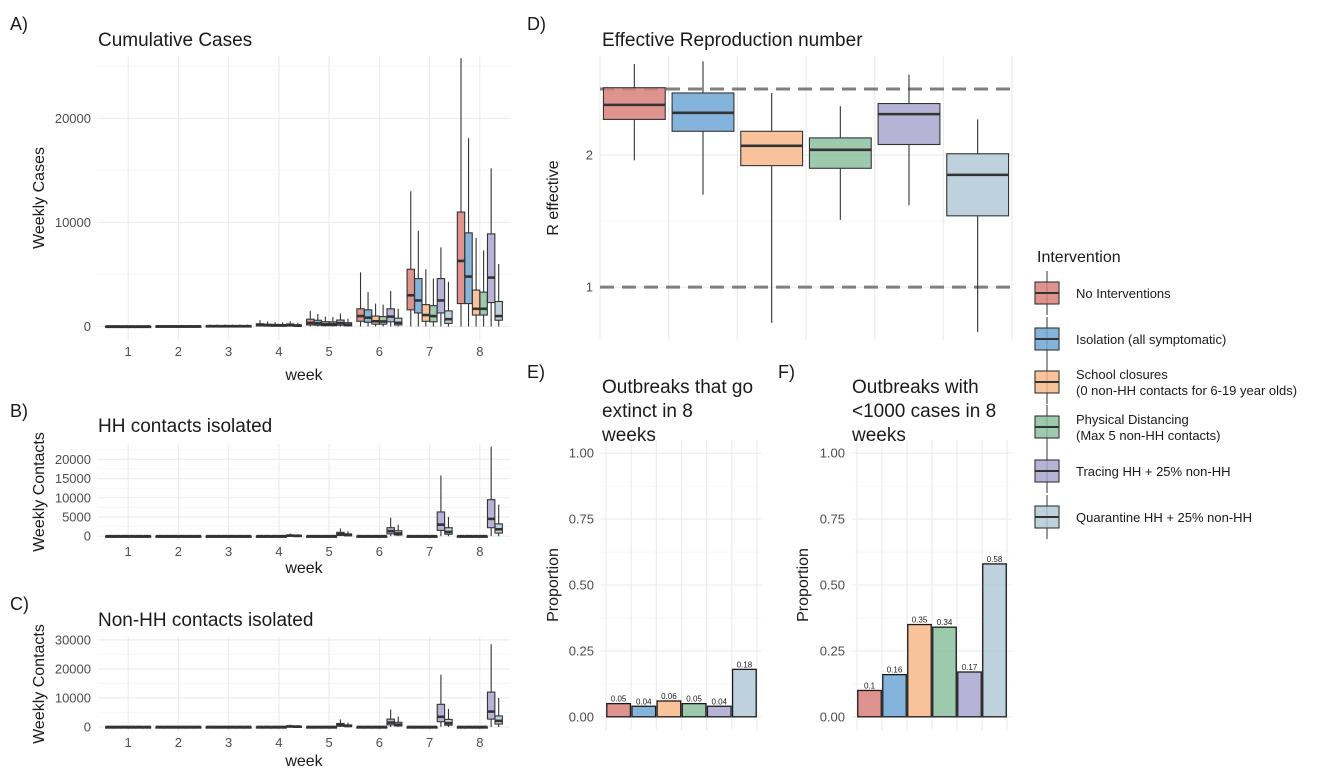  What do you see at coordinates (1153, 471) in the screenshot?
I see `legend-label: Tracing HH + 25% non-HH` at bounding box center [1153, 471].